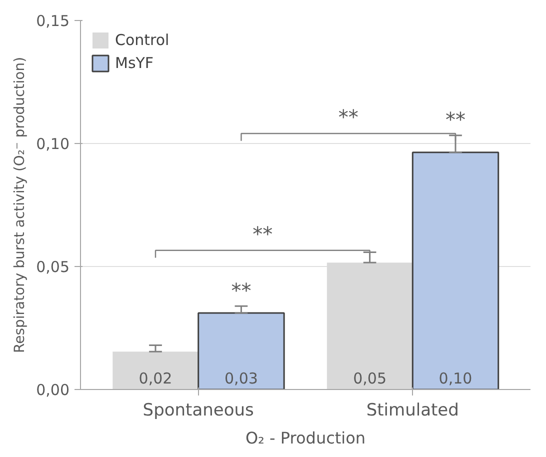 Image resolution: width=546 pixels, height=457 pixels. Describe the element at coordinates (134, 63) in the screenshot. I see `legend-label: MsYF` at that location.